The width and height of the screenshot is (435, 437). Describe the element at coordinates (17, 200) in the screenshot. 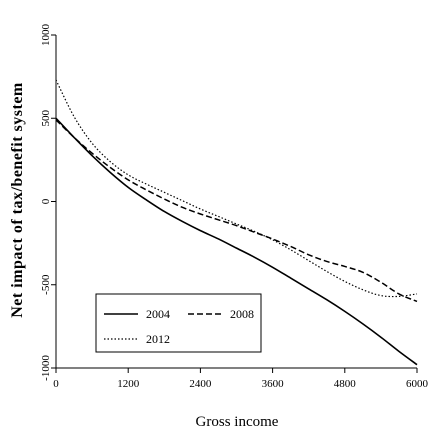

I see `y-axis-label: Net impact of tax/benefit system` at that location.